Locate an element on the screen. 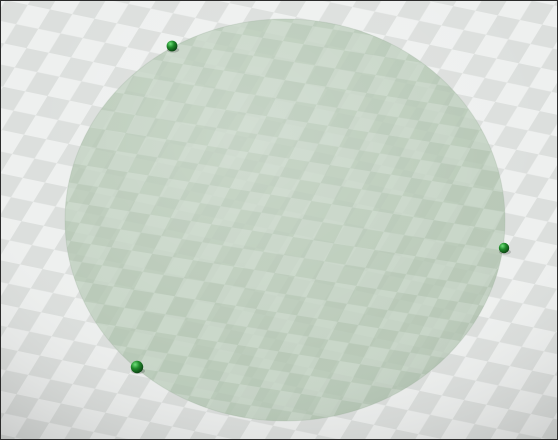 This screenshot has height=440, width=558. marker-point-bottom-left is located at coordinates (137, 367).